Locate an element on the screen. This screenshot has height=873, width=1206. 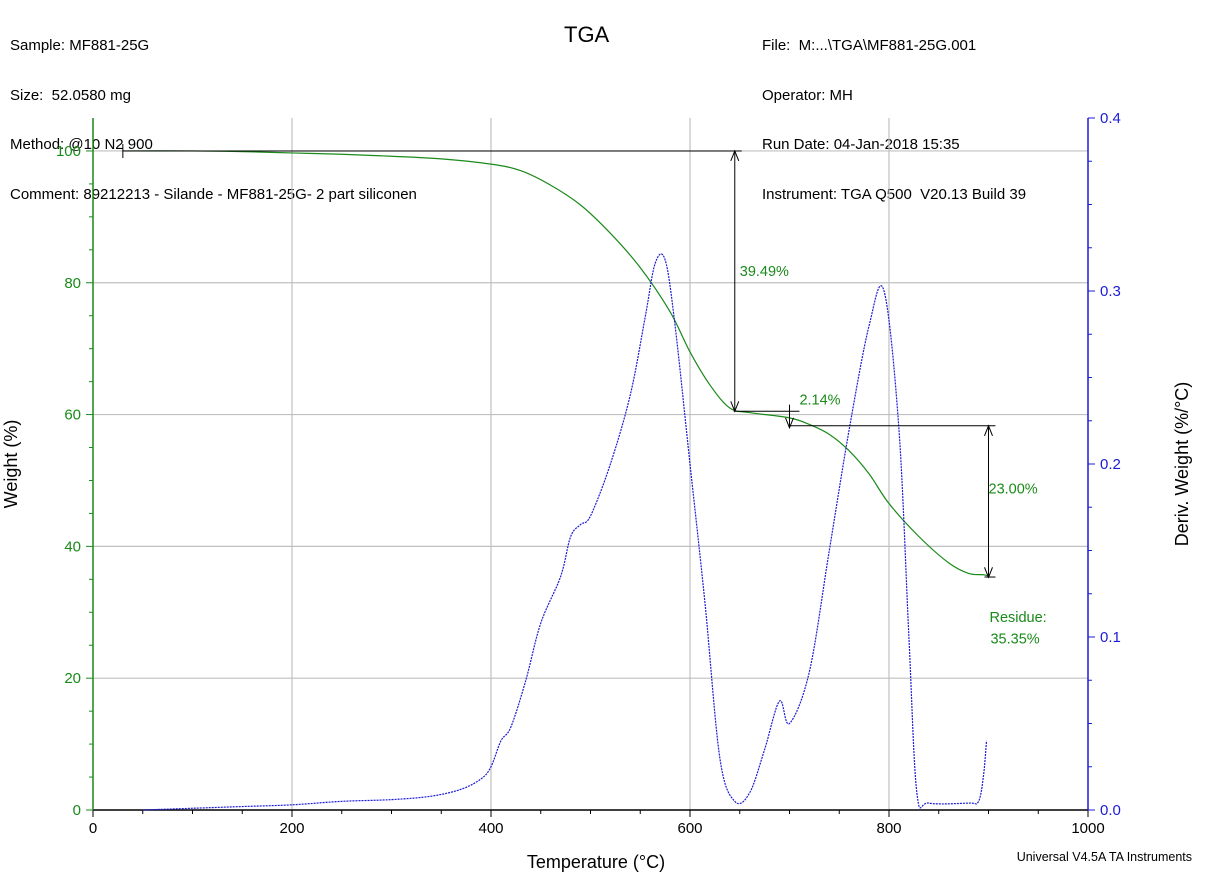
x-axis-label: Temperature (°C) is located at coordinates (596, 862).